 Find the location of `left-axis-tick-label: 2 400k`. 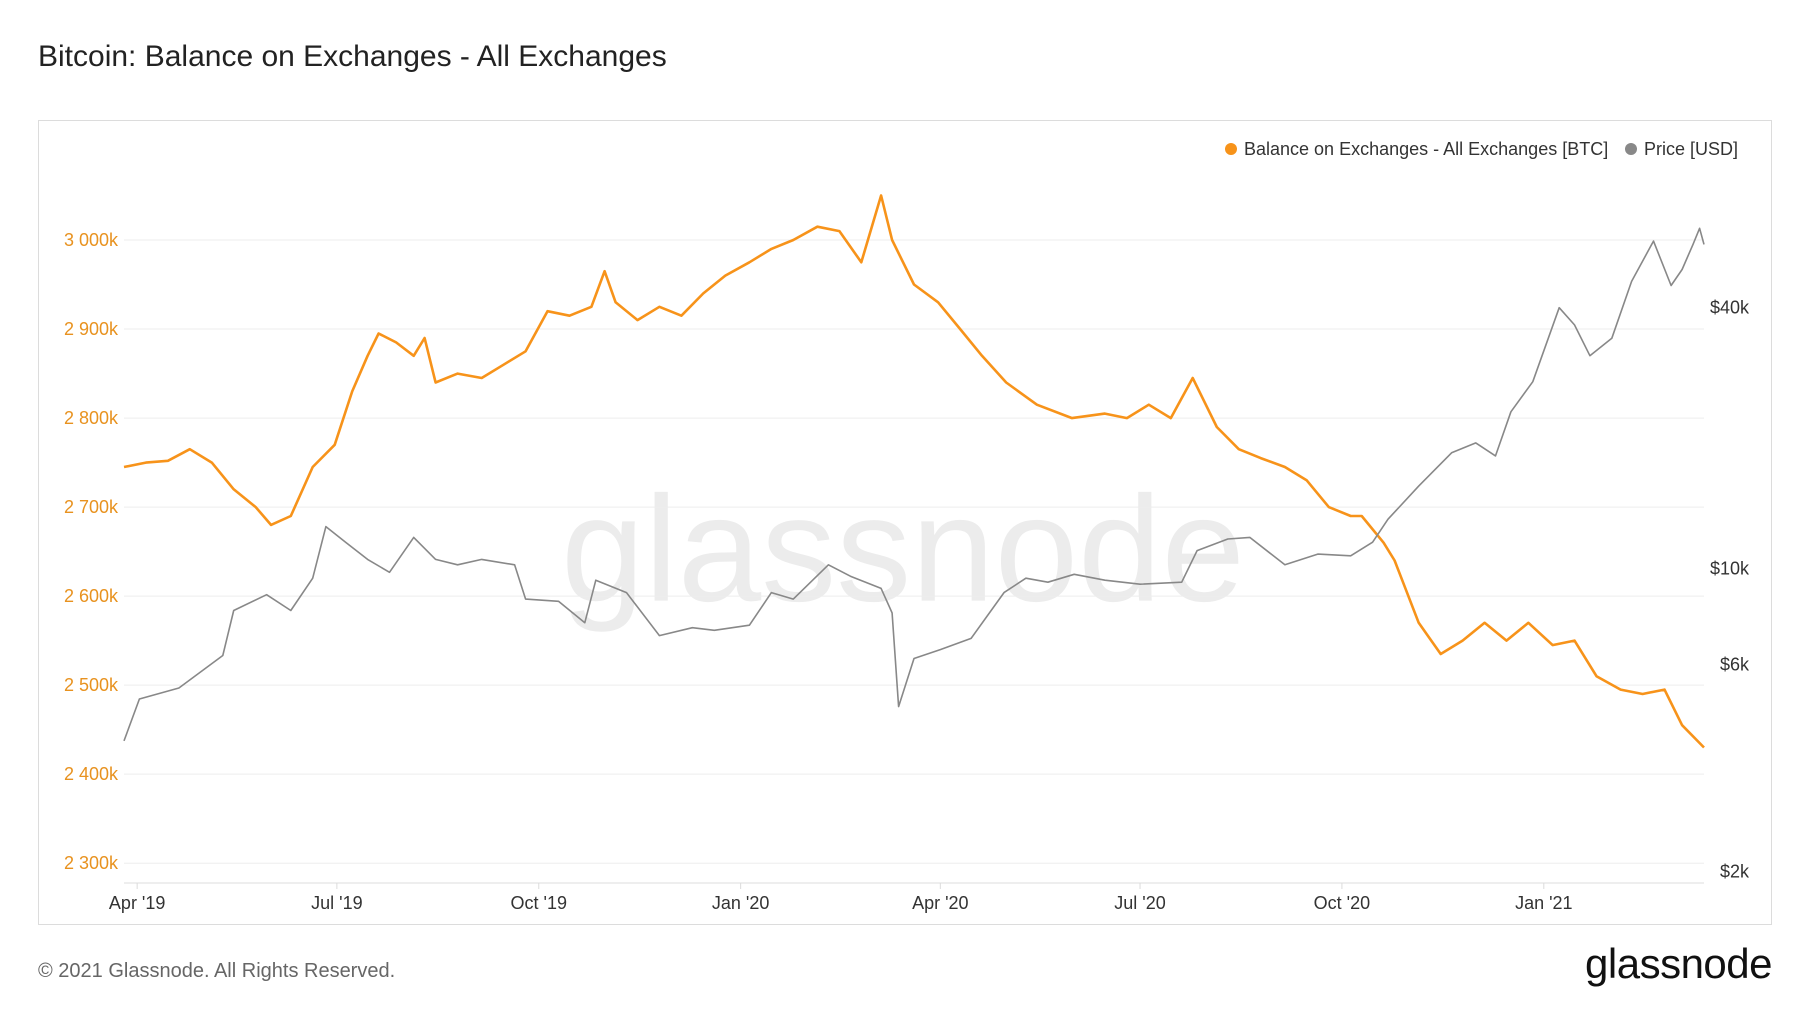

left-axis-tick-label: 2 400k is located at coordinates (91, 774).